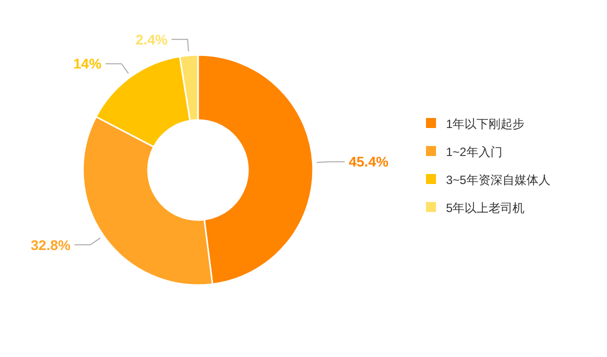  Describe the element at coordinates (368, 162) in the screenshot. I see `data-label: 45.4%` at that location.